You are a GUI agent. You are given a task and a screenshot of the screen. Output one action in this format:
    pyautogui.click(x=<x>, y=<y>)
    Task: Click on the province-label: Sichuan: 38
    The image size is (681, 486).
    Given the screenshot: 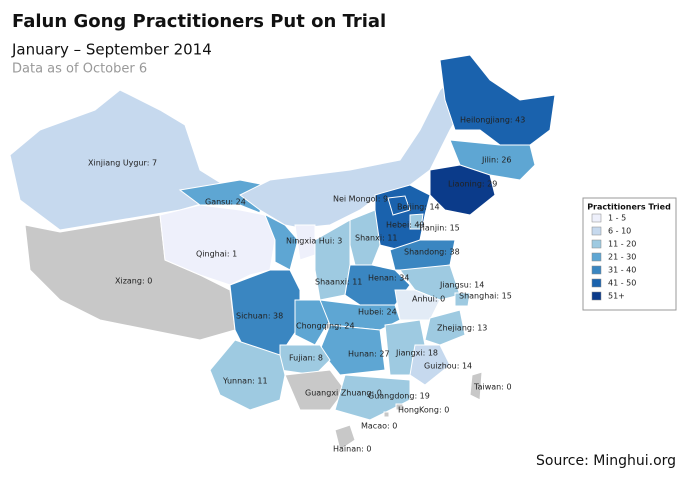 What is the action you would take?
    pyautogui.click(x=259, y=316)
    